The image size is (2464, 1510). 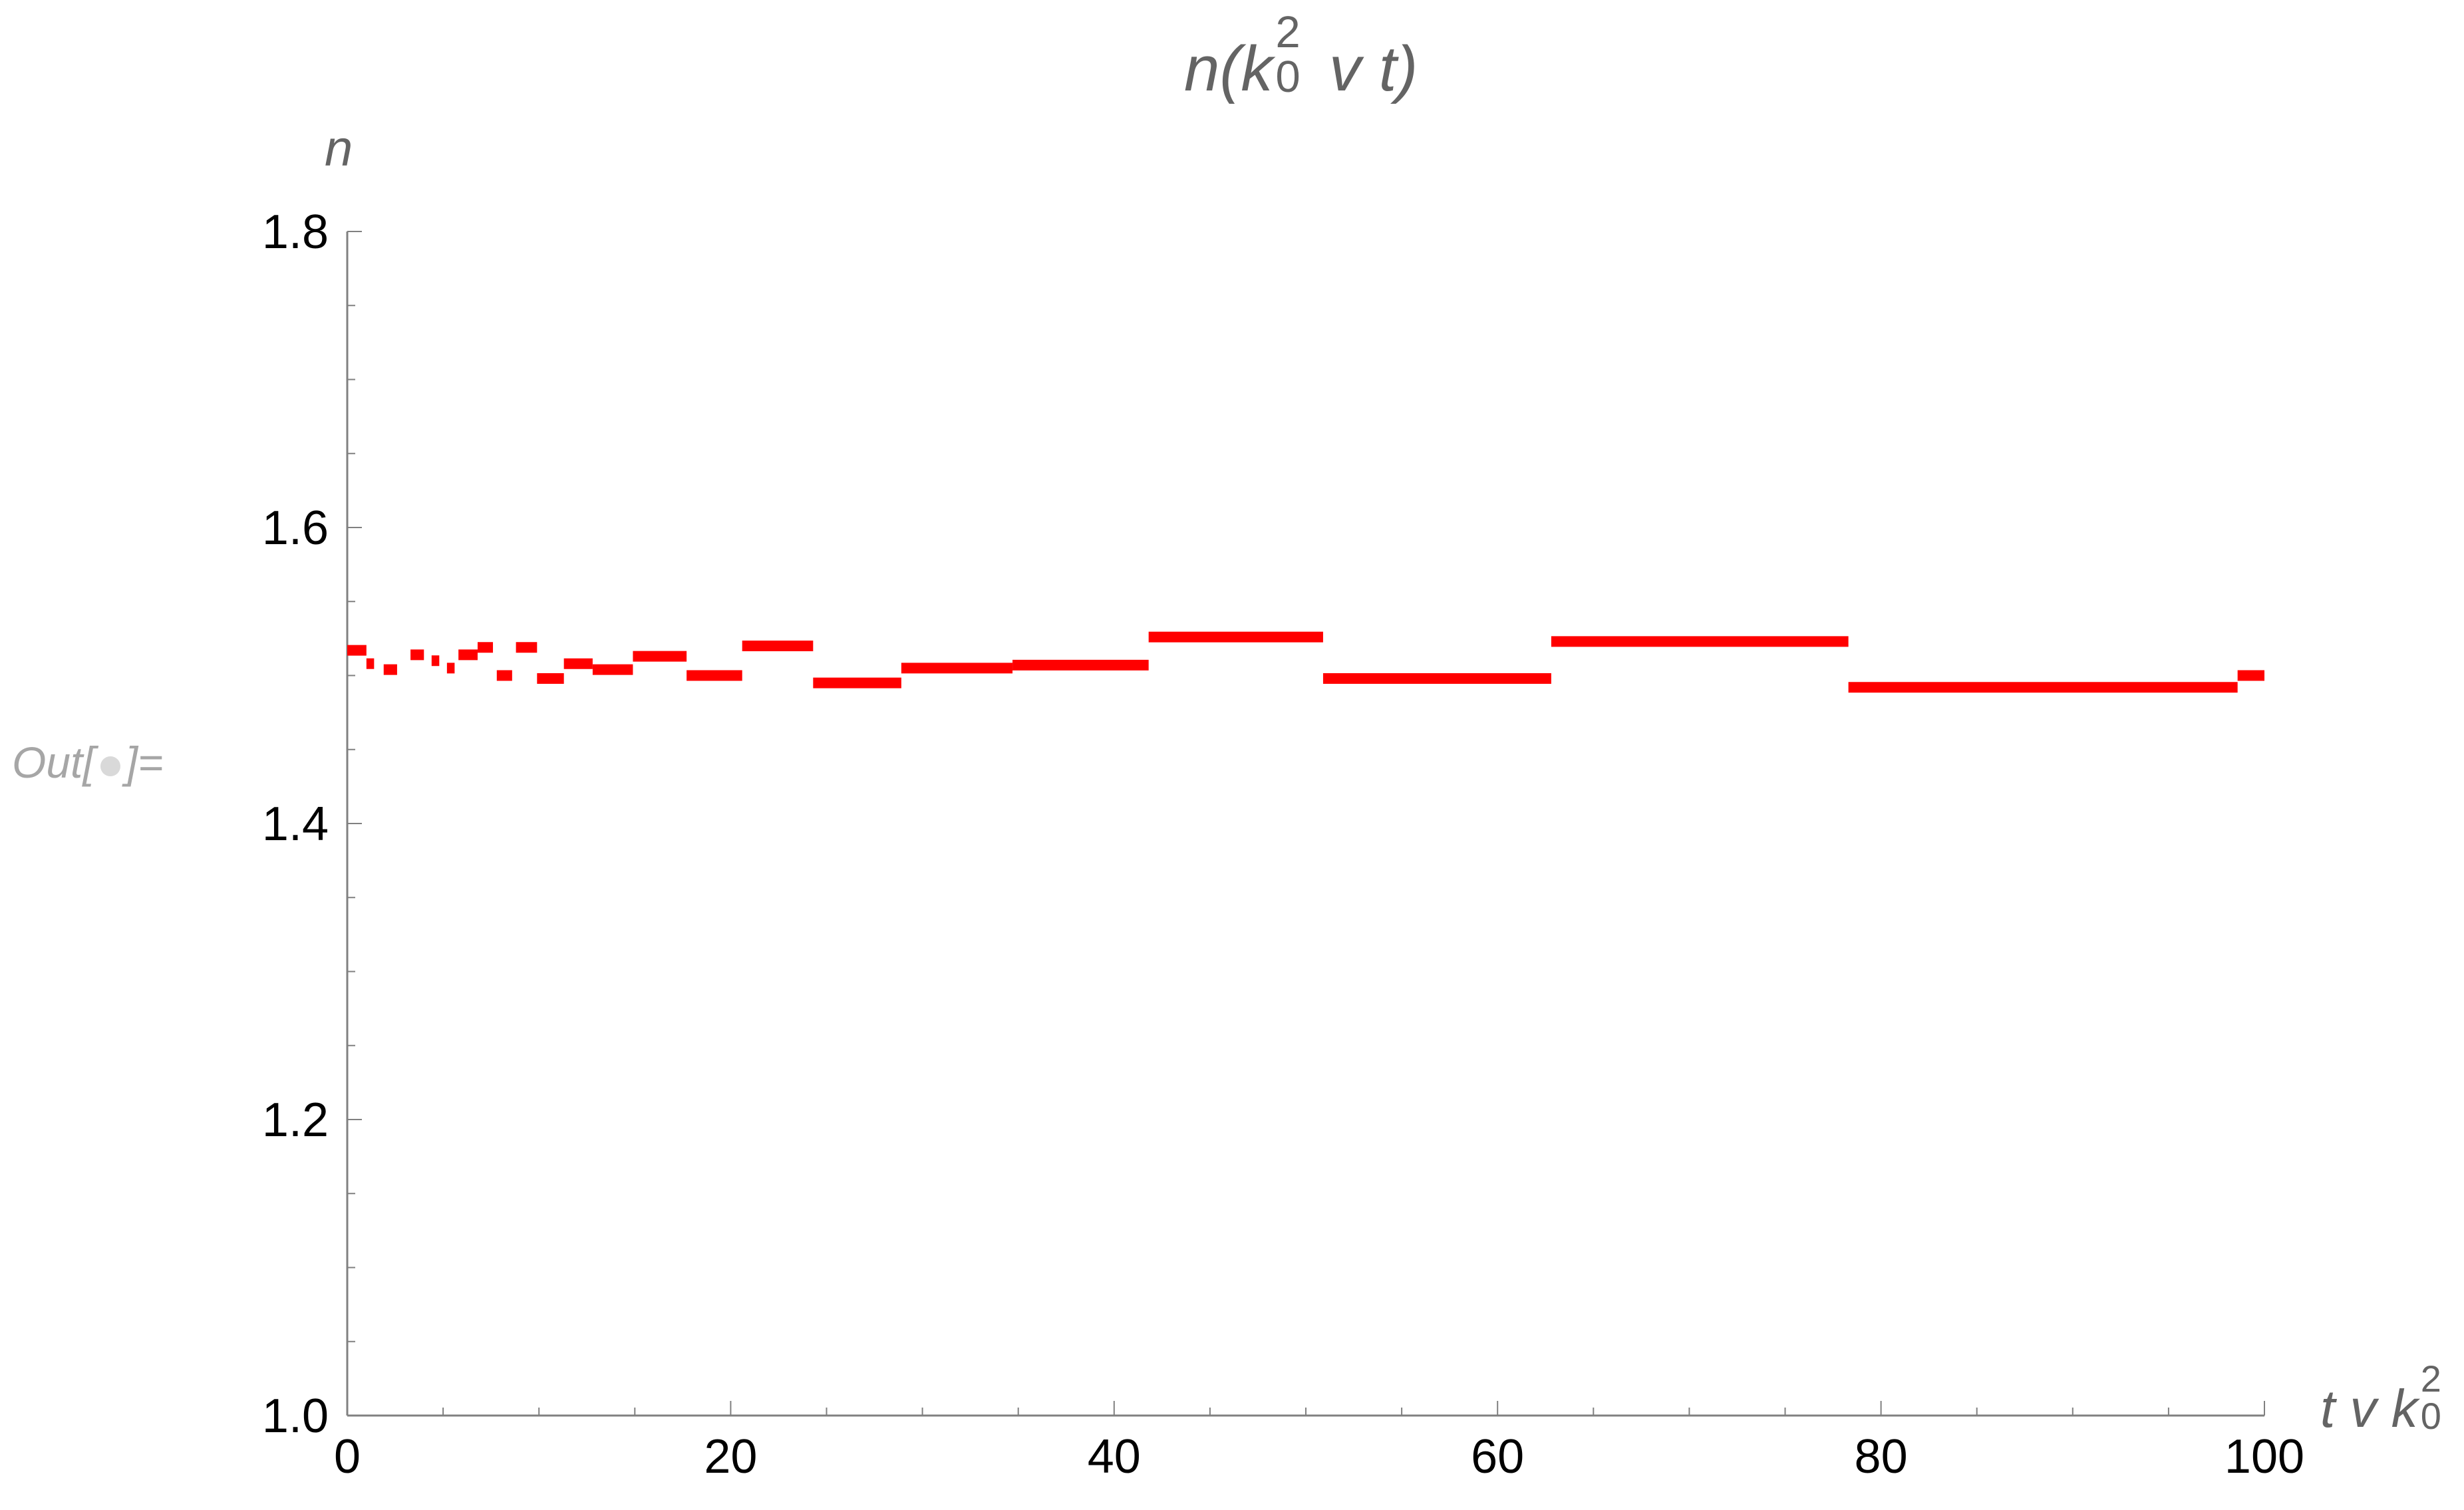 I want to click on output-cell-dot-icon, so click(x=110, y=766).